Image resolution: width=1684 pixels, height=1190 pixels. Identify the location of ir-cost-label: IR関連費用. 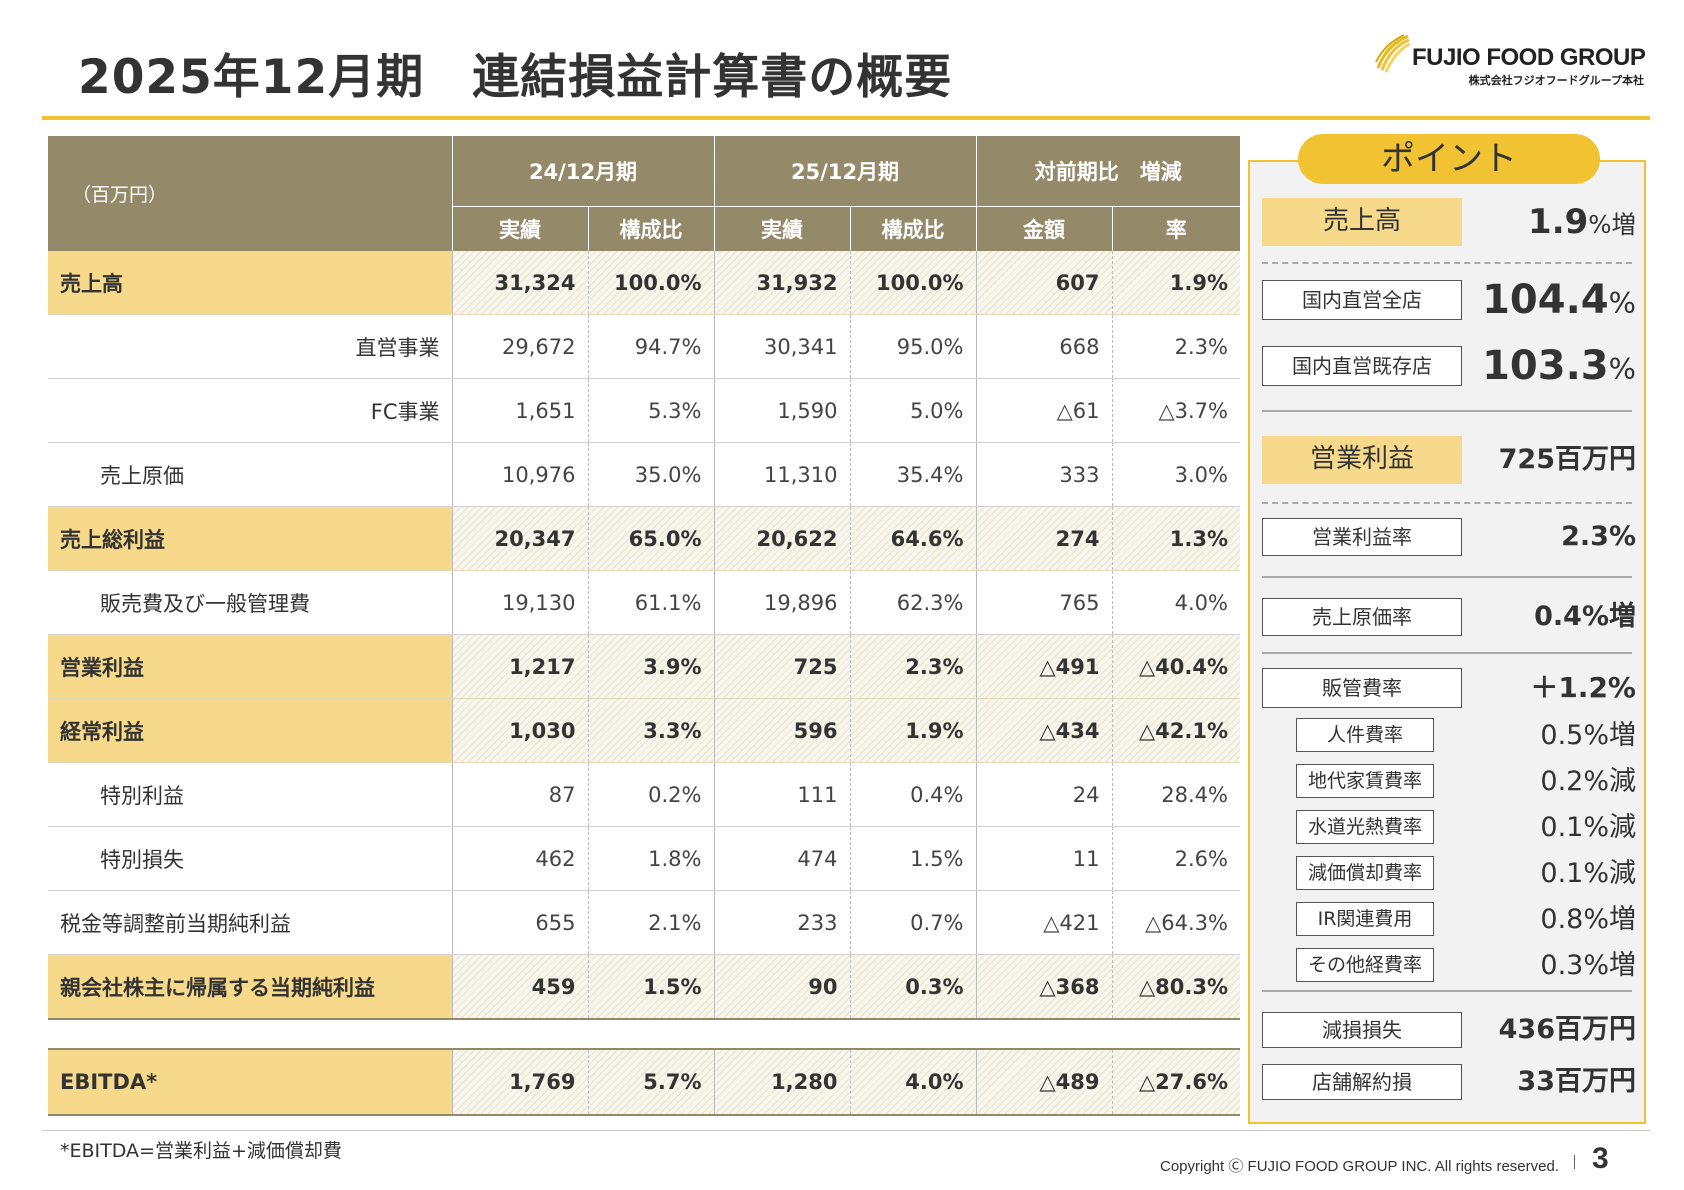
(1365, 919).